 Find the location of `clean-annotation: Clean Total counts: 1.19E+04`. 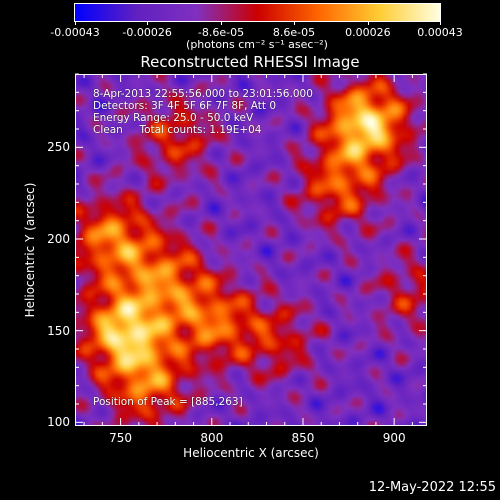

clean-annotation: Clean Total counts: 1.19E+04 is located at coordinates (177, 130).